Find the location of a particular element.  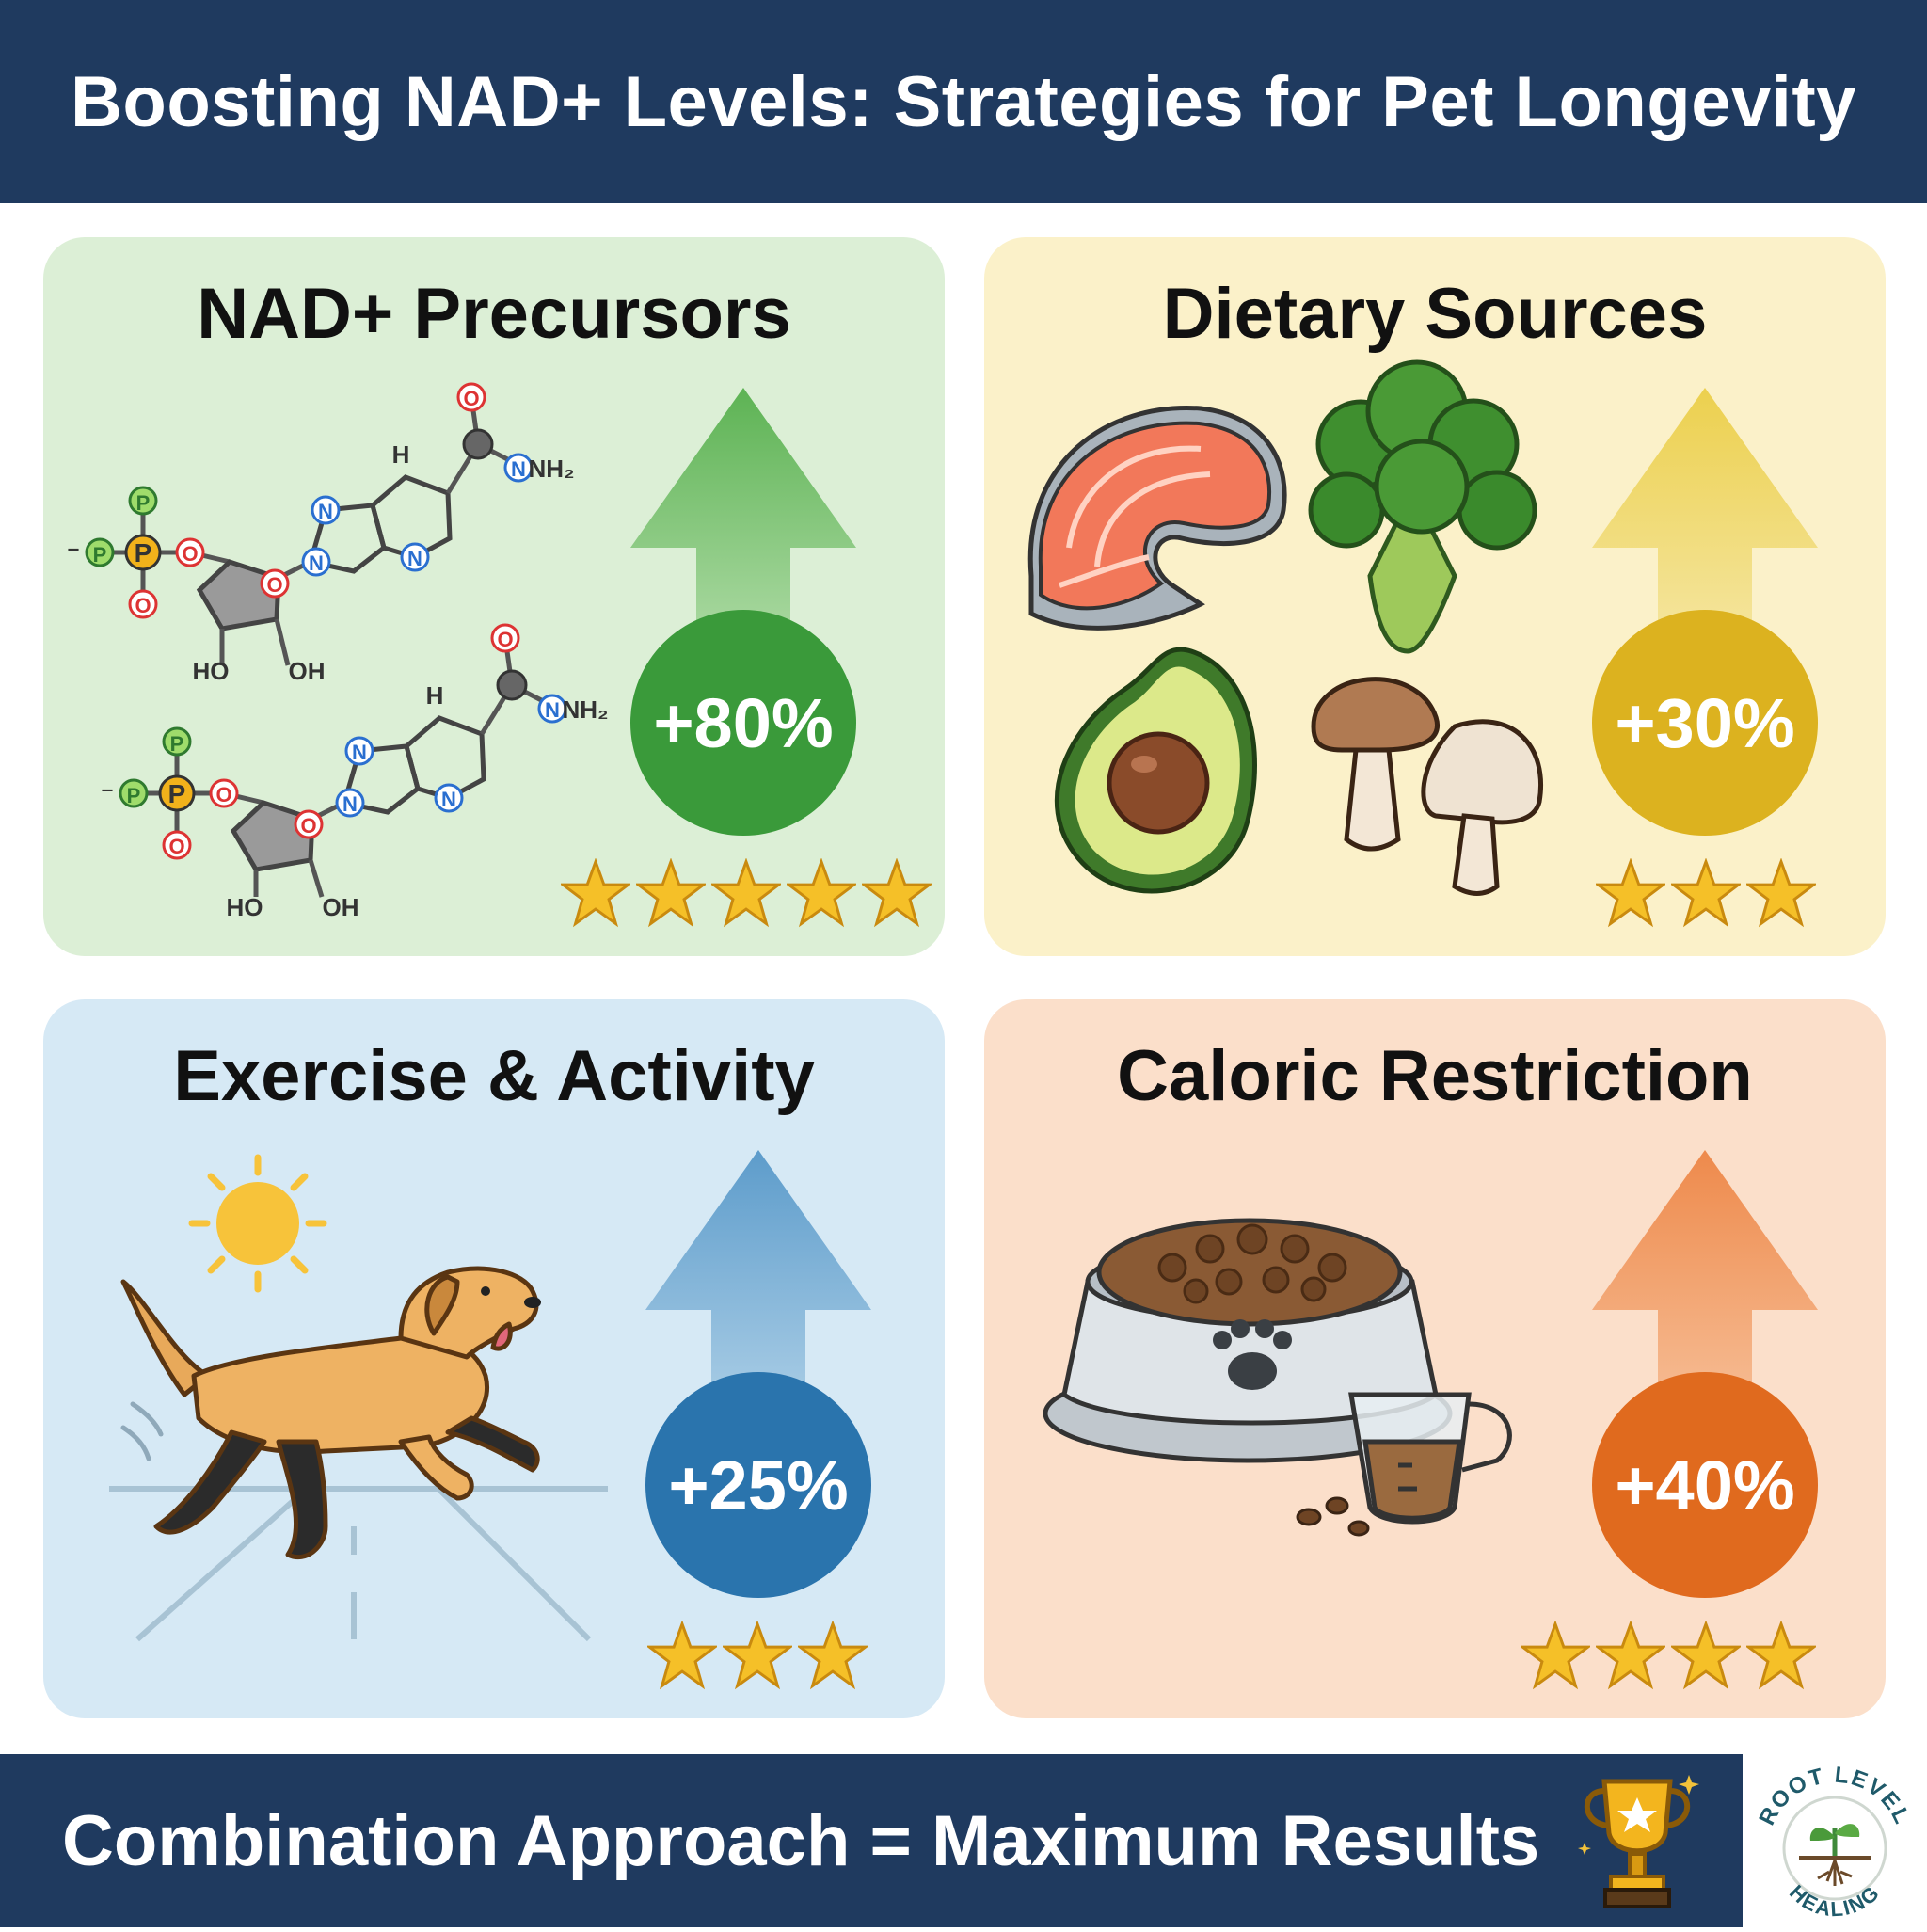

percent-badge: +25% is located at coordinates (758, 1485).